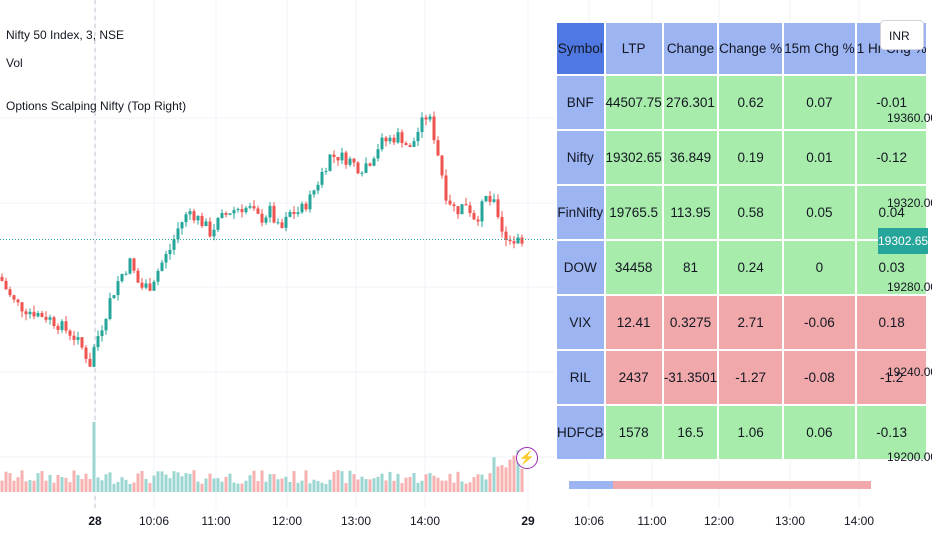  What do you see at coordinates (262, 457) in the screenshot?
I see `volume-bars` at bounding box center [262, 457].